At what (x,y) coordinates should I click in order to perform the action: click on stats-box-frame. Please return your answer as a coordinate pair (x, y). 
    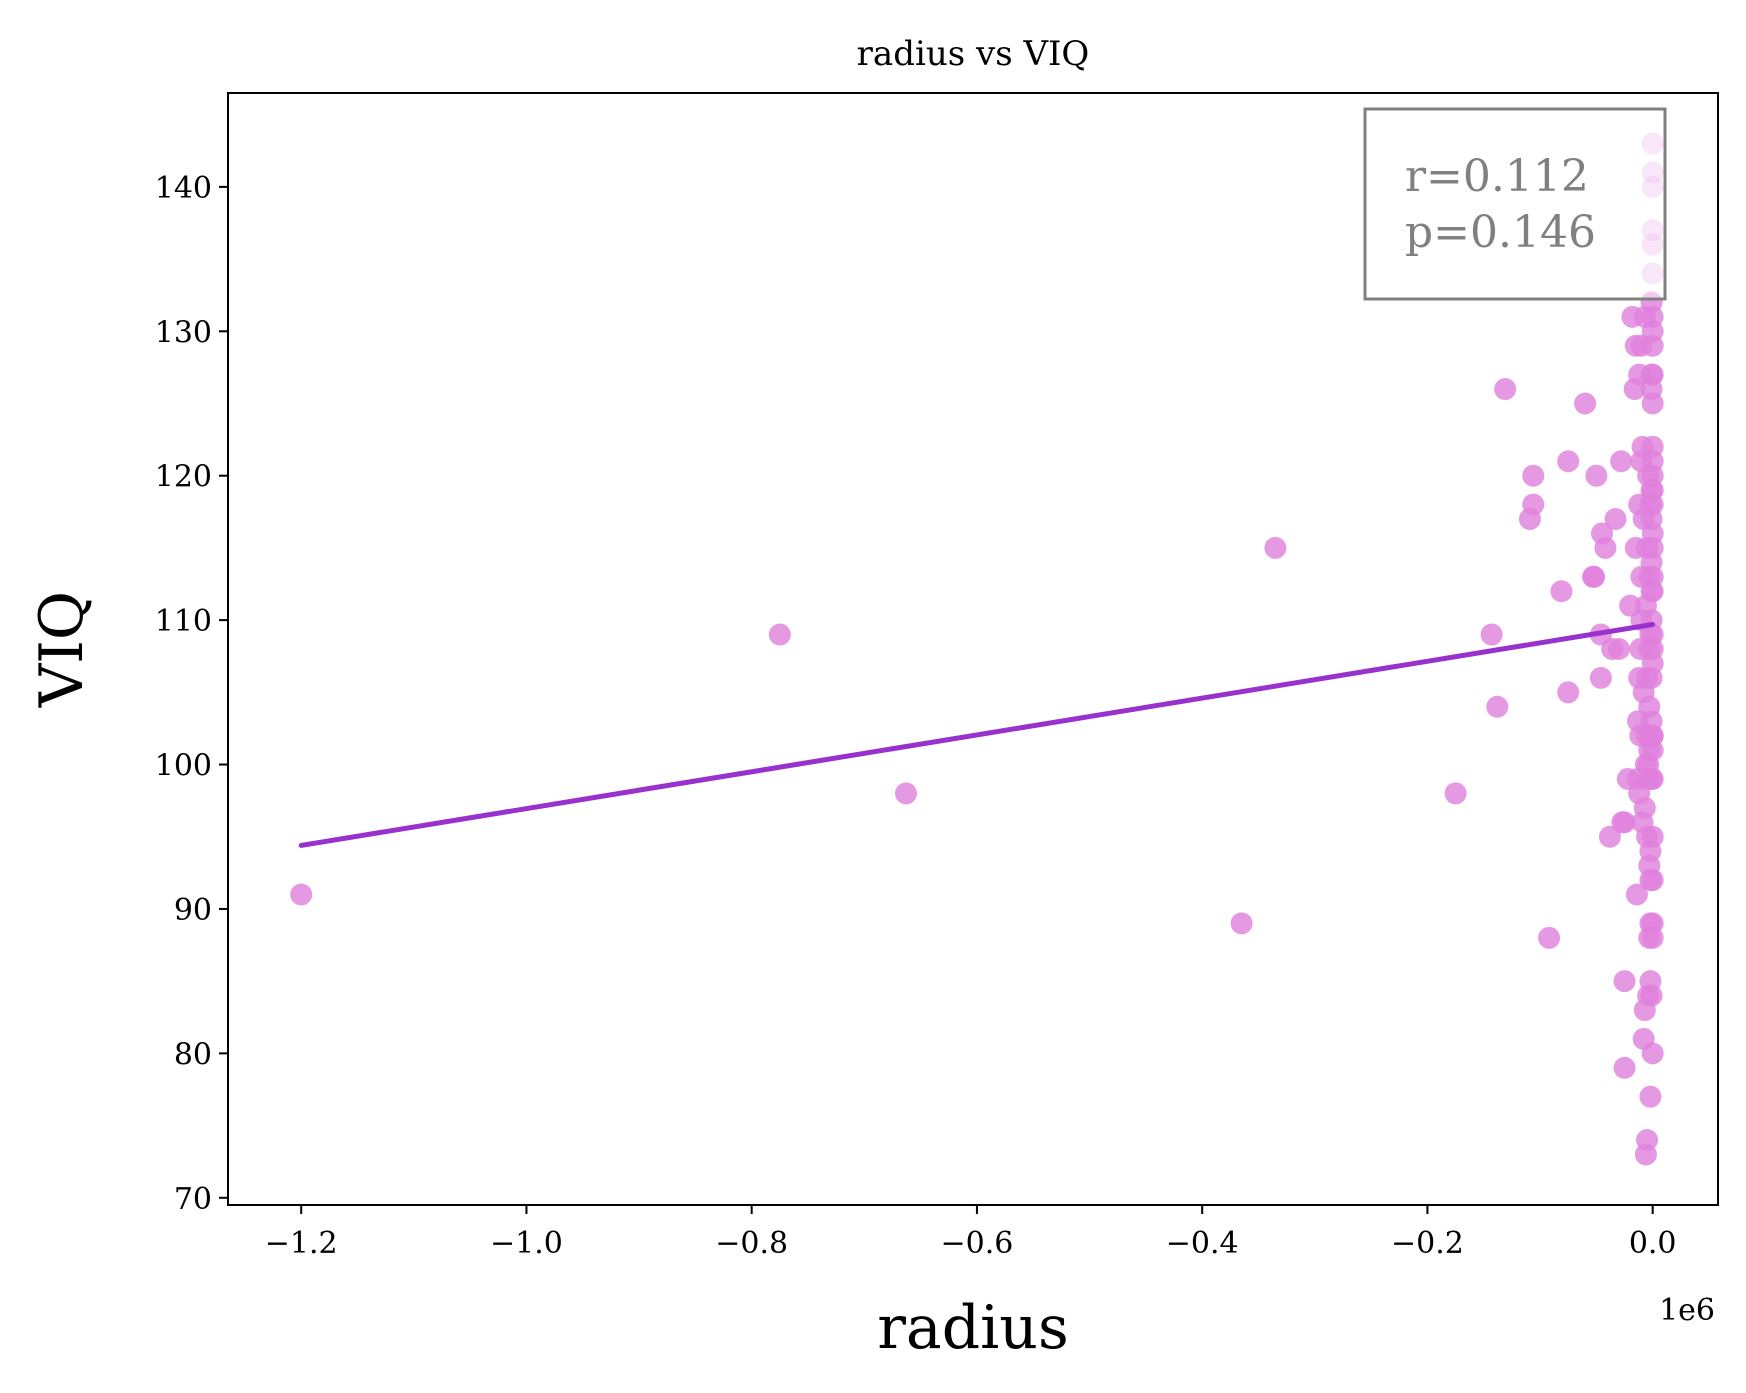
    Looking at the image, I should click on (1515, 204).